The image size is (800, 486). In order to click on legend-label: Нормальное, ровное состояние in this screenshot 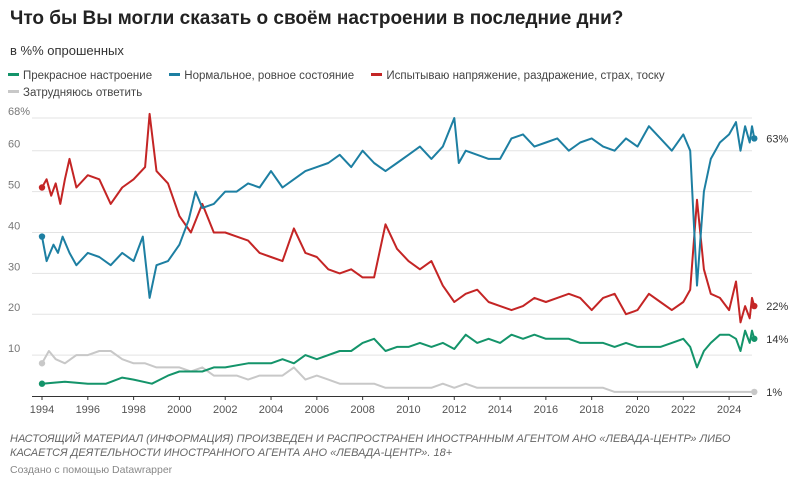, I will do `click(269, 76)`.